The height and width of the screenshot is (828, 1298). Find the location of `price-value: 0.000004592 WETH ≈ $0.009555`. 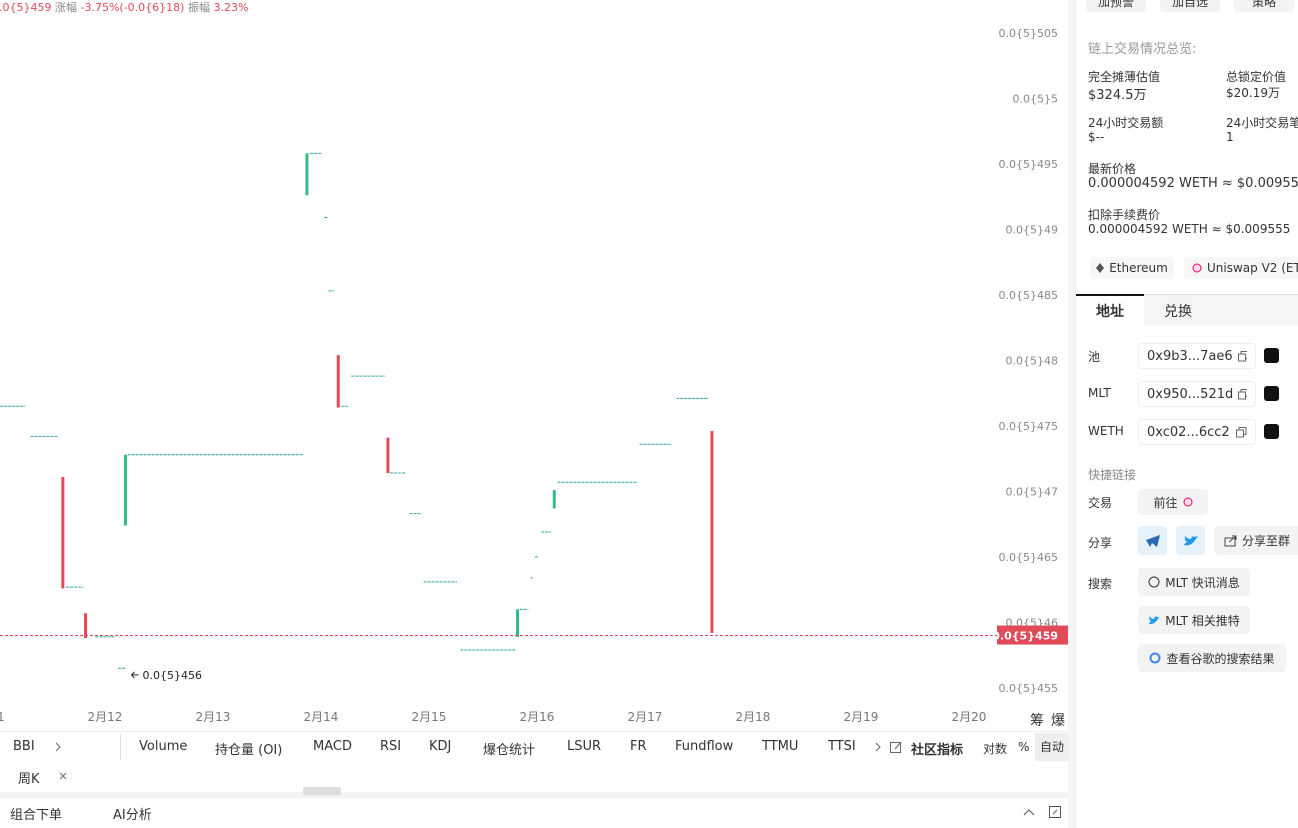

price-value: 0.000004592 WETH ≈ $0.009555 is located at coordinates (1193, 183).